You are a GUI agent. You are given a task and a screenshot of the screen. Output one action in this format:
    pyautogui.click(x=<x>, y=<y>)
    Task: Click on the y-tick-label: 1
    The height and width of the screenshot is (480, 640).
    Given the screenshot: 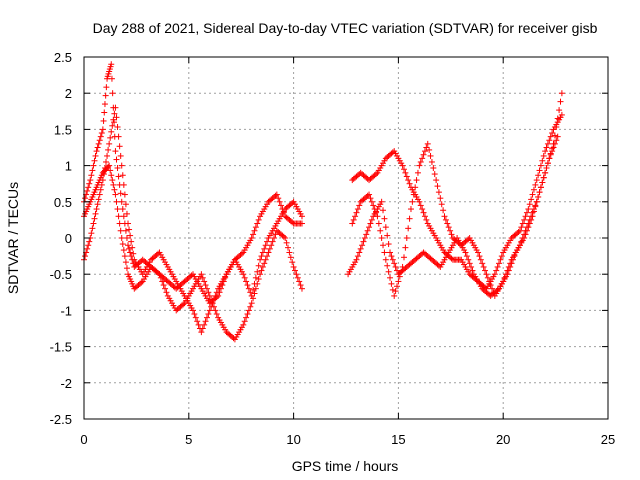 What is the action you would take?
    pyautogui.click(x=68, y=166)
    